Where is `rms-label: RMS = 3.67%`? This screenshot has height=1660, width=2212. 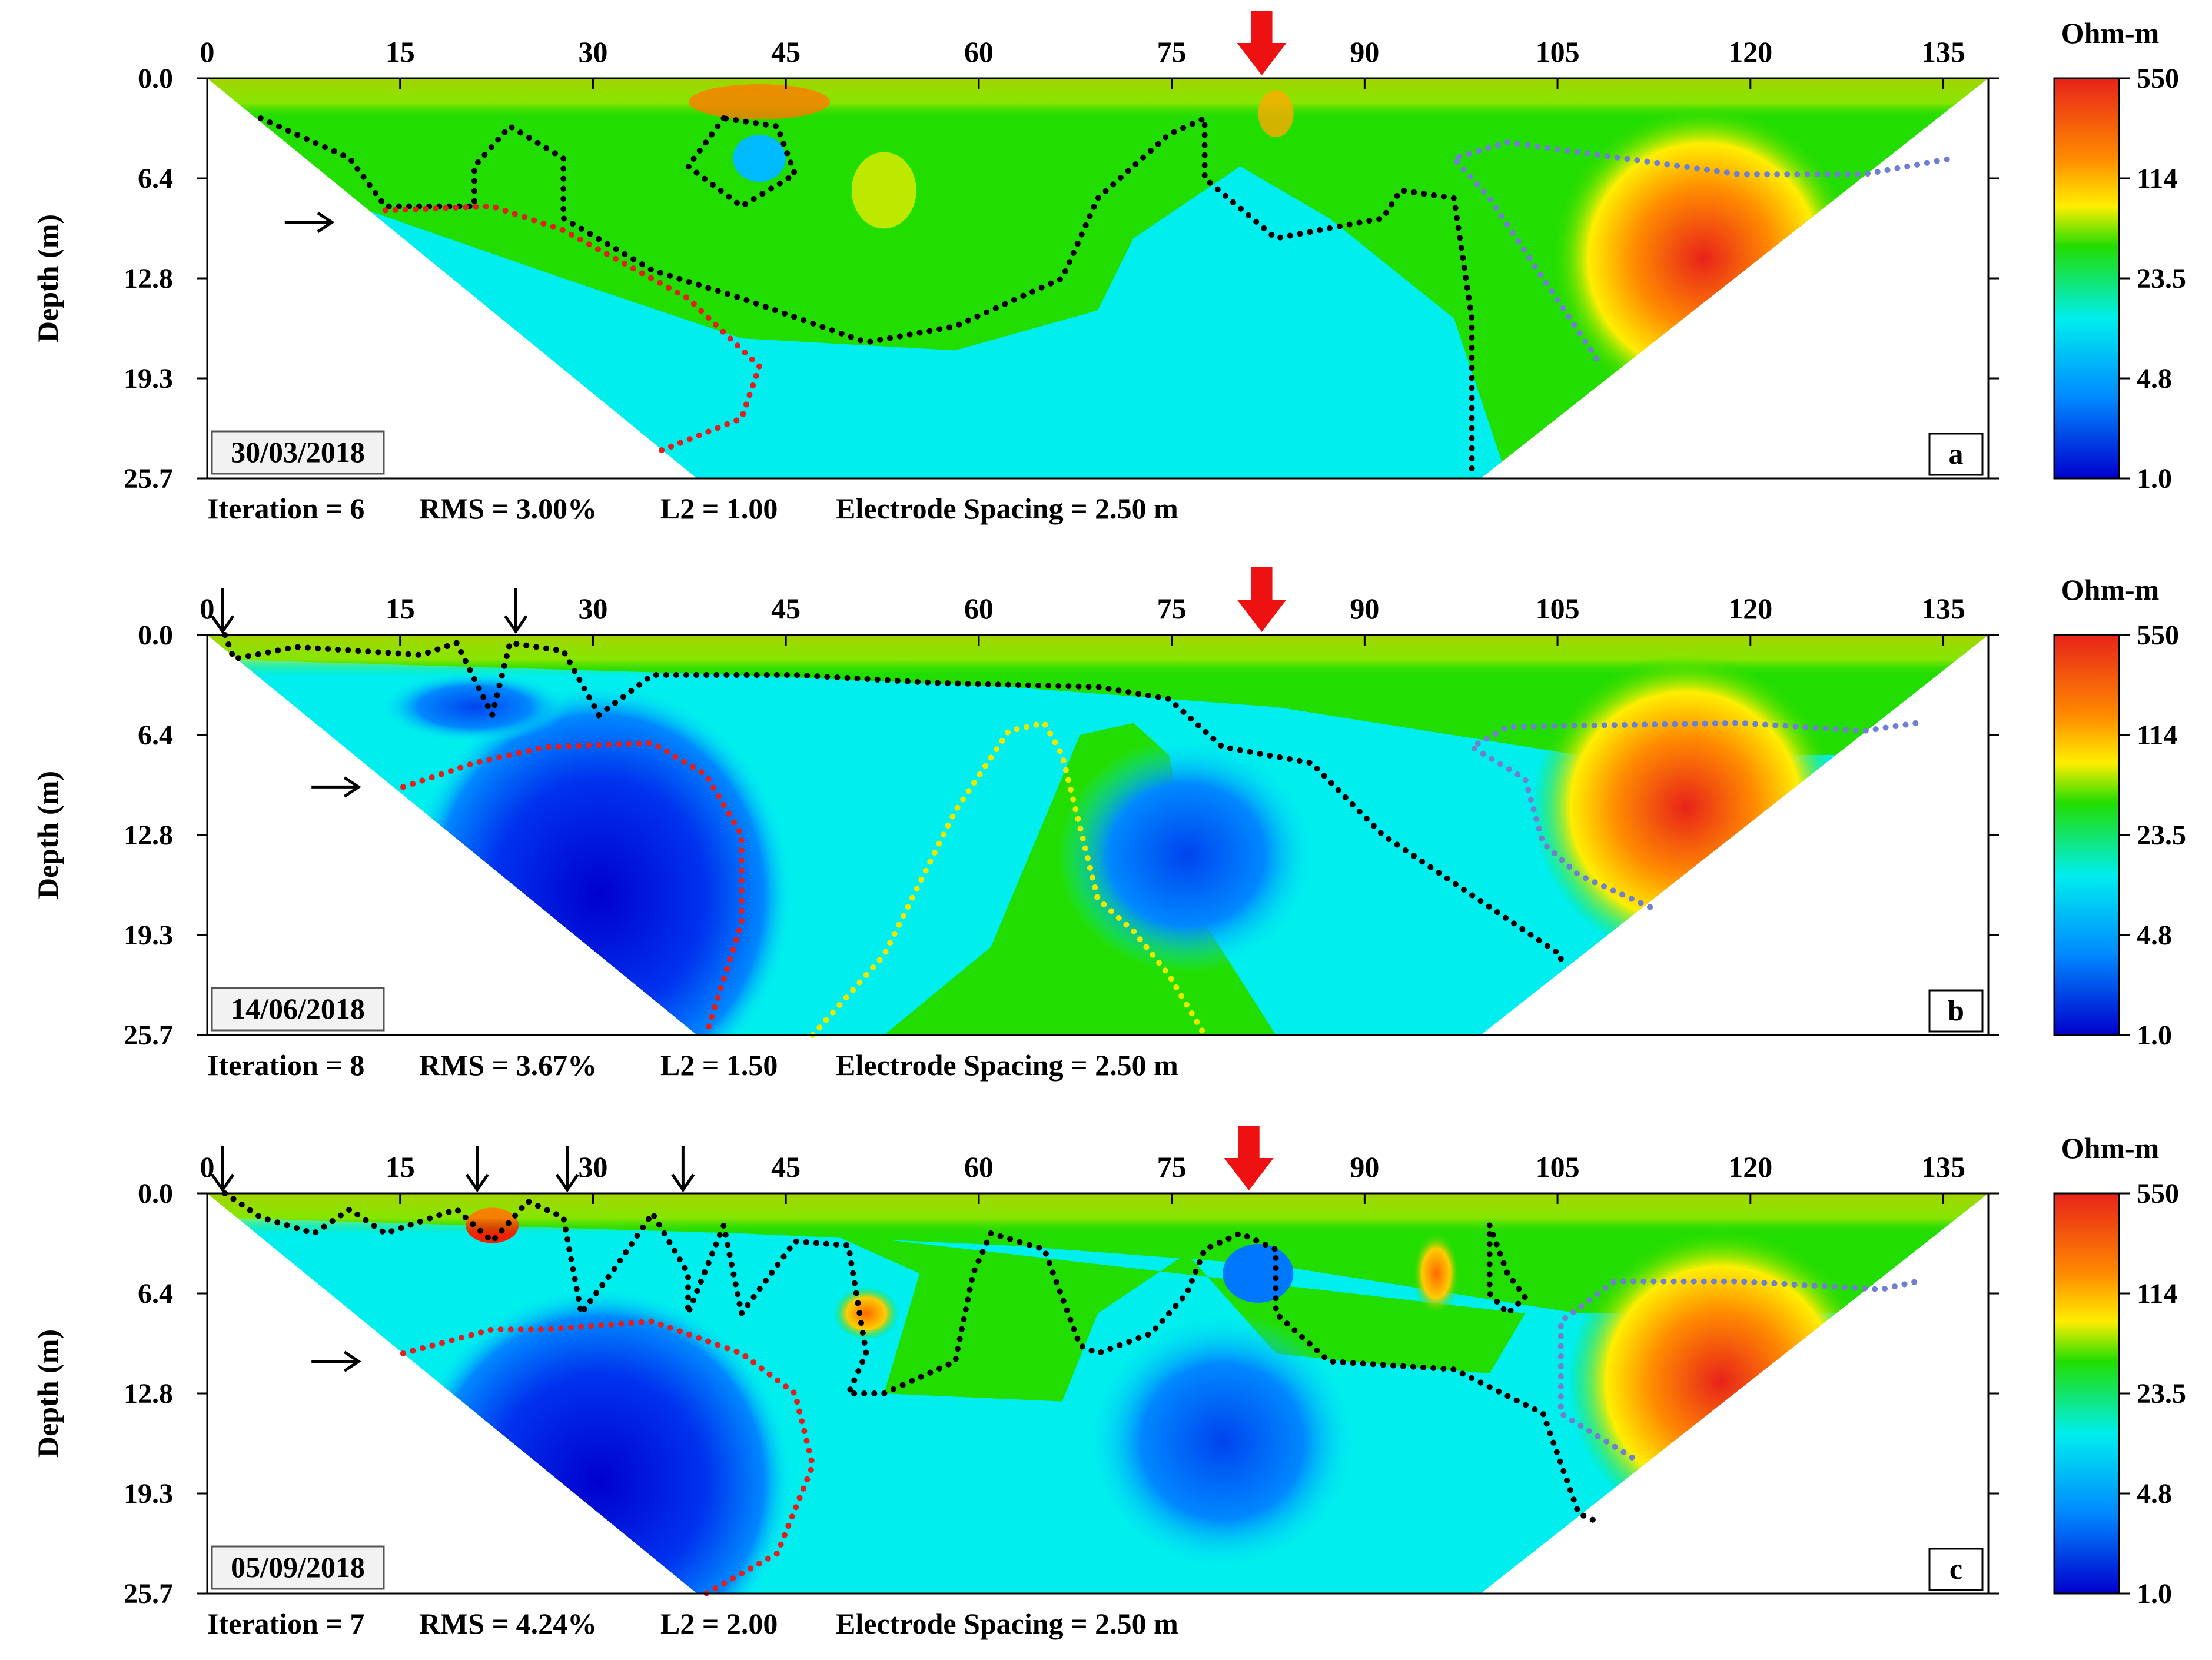
rms-label: RMS = 3.67% is located at coordinates (508, 1065).